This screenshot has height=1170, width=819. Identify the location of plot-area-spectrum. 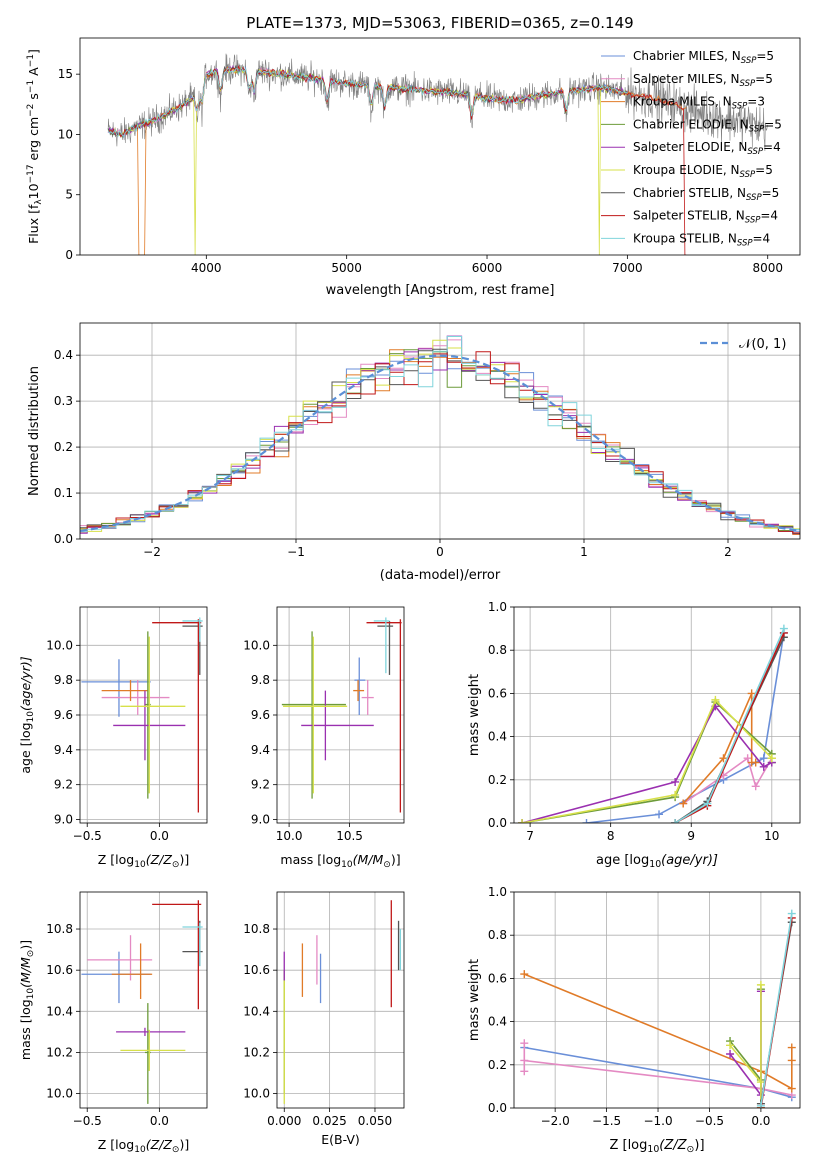
(437, 154).